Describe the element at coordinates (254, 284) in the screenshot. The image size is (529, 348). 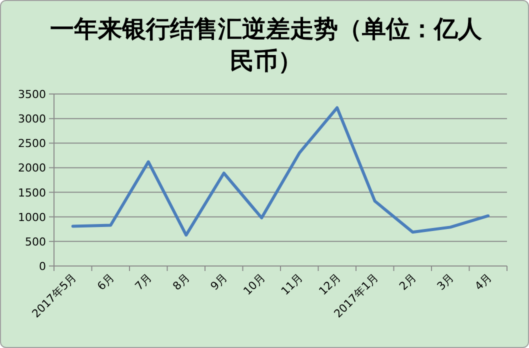
I see `x-tick-label: 10月` at that location.